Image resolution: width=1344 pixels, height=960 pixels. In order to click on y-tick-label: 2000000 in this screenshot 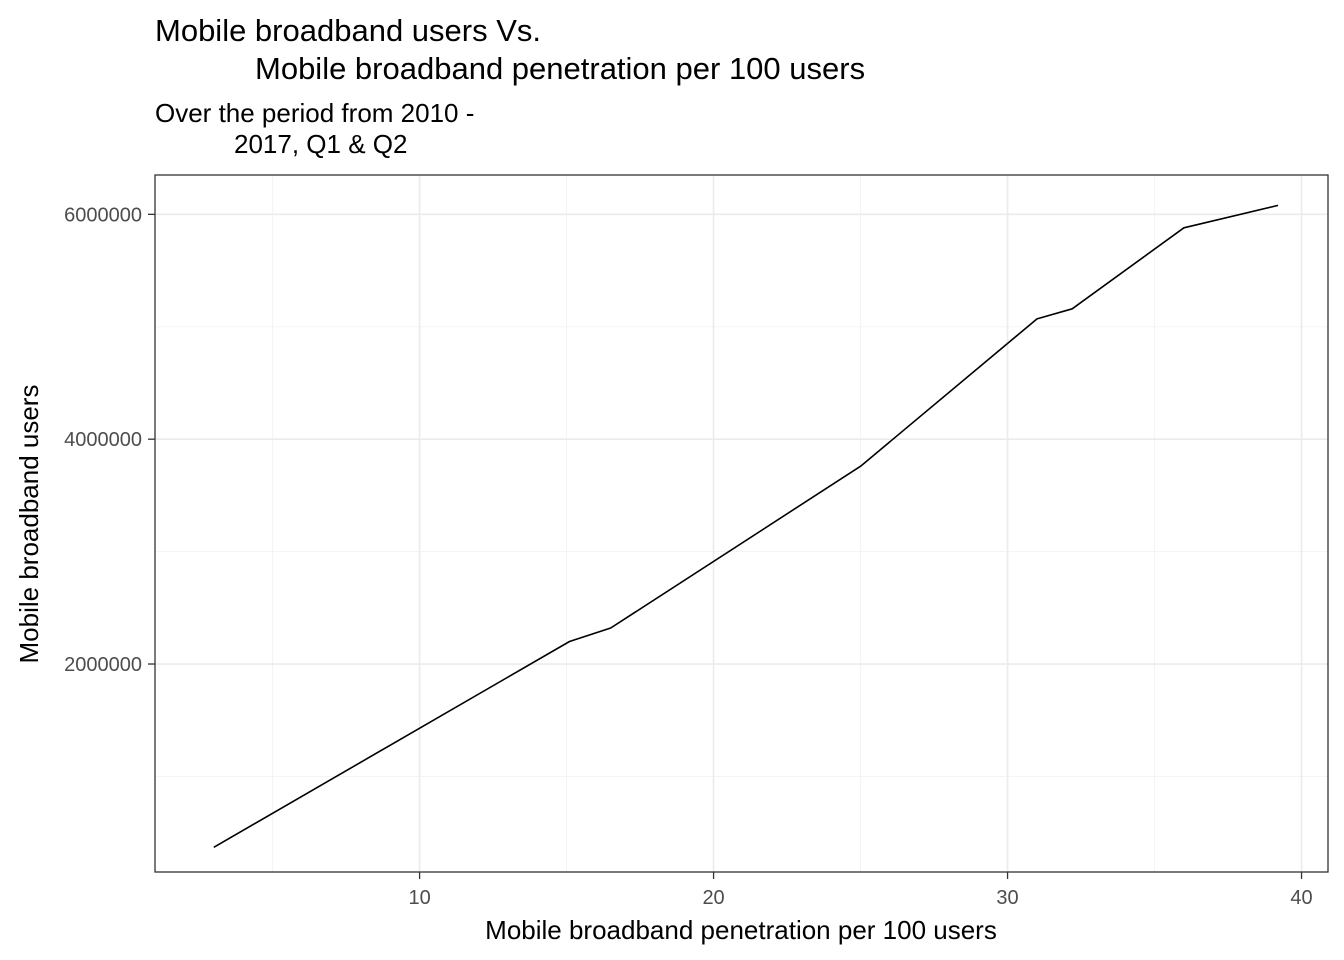, I will do `click(103, 665)`.